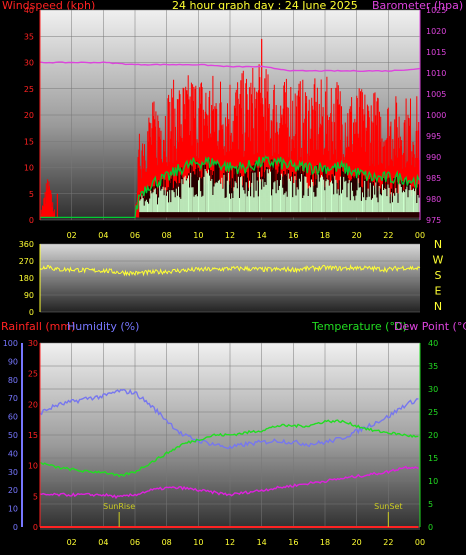 This screenshot has height=555, width=466. What do you see at coordinates (29, 36) in the screenshot?
I see `wind-tick-label: 35` at bounding box center [29, 36].